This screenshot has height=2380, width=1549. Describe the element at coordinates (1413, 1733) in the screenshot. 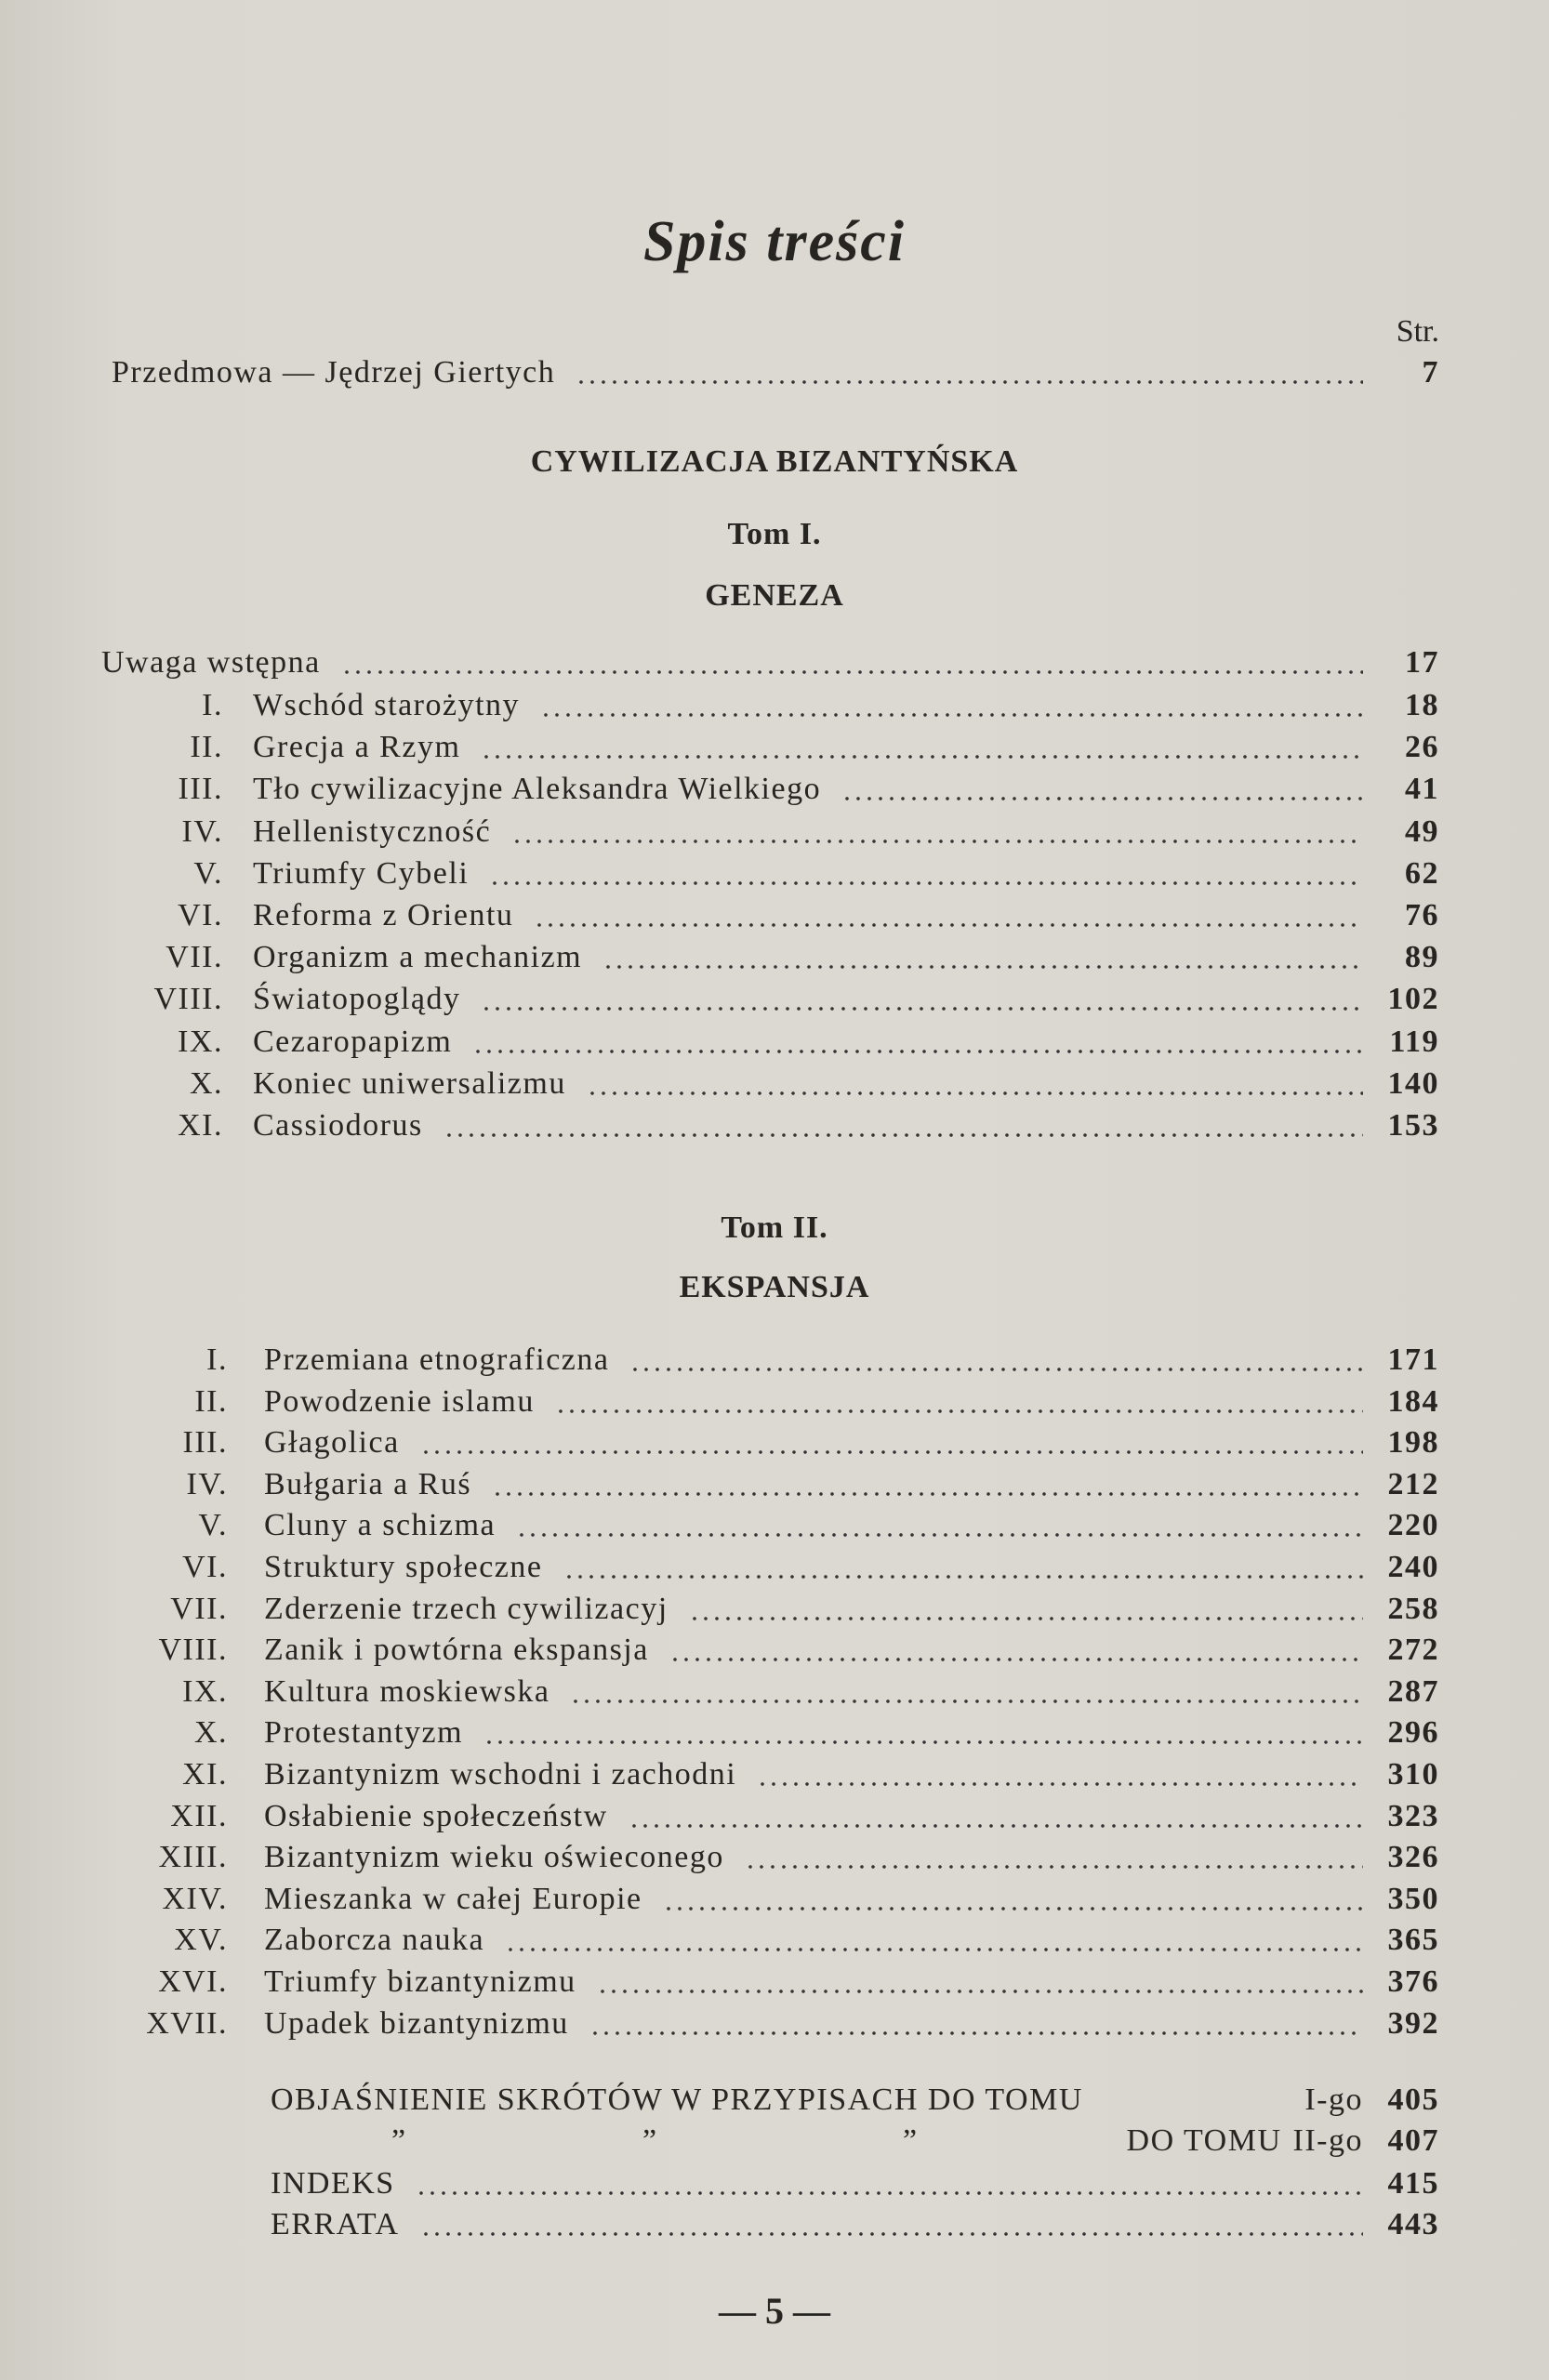

I see `entry-page: 296` at that location.